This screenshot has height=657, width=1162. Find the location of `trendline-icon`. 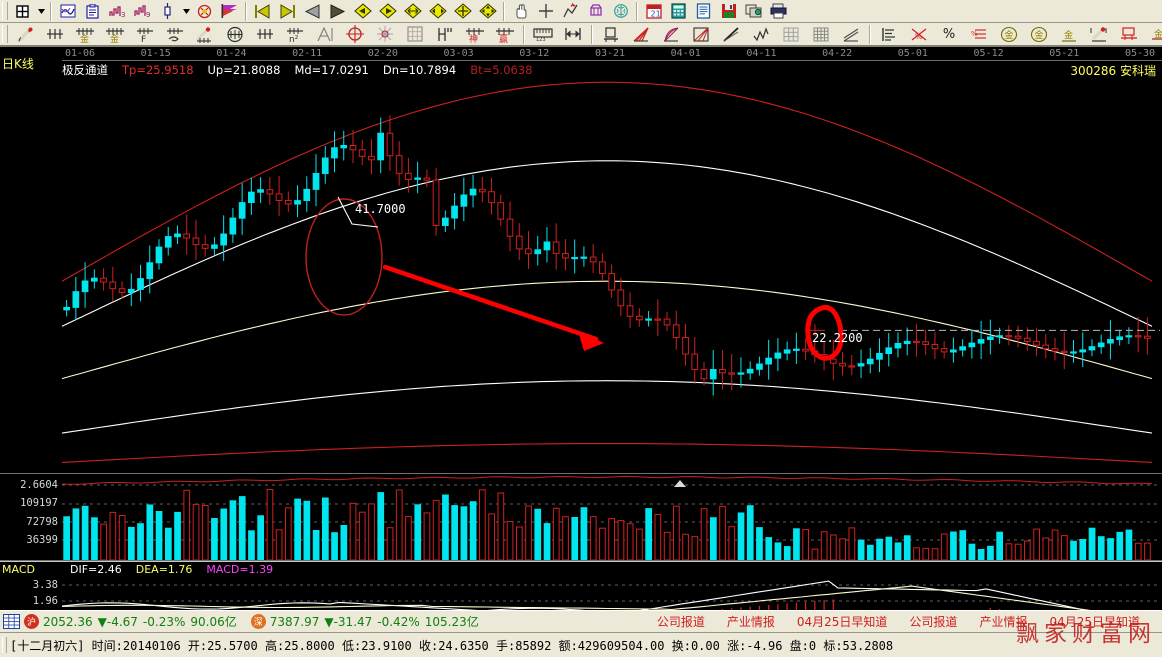

trendline-icon is located at coordinates (731, 34).